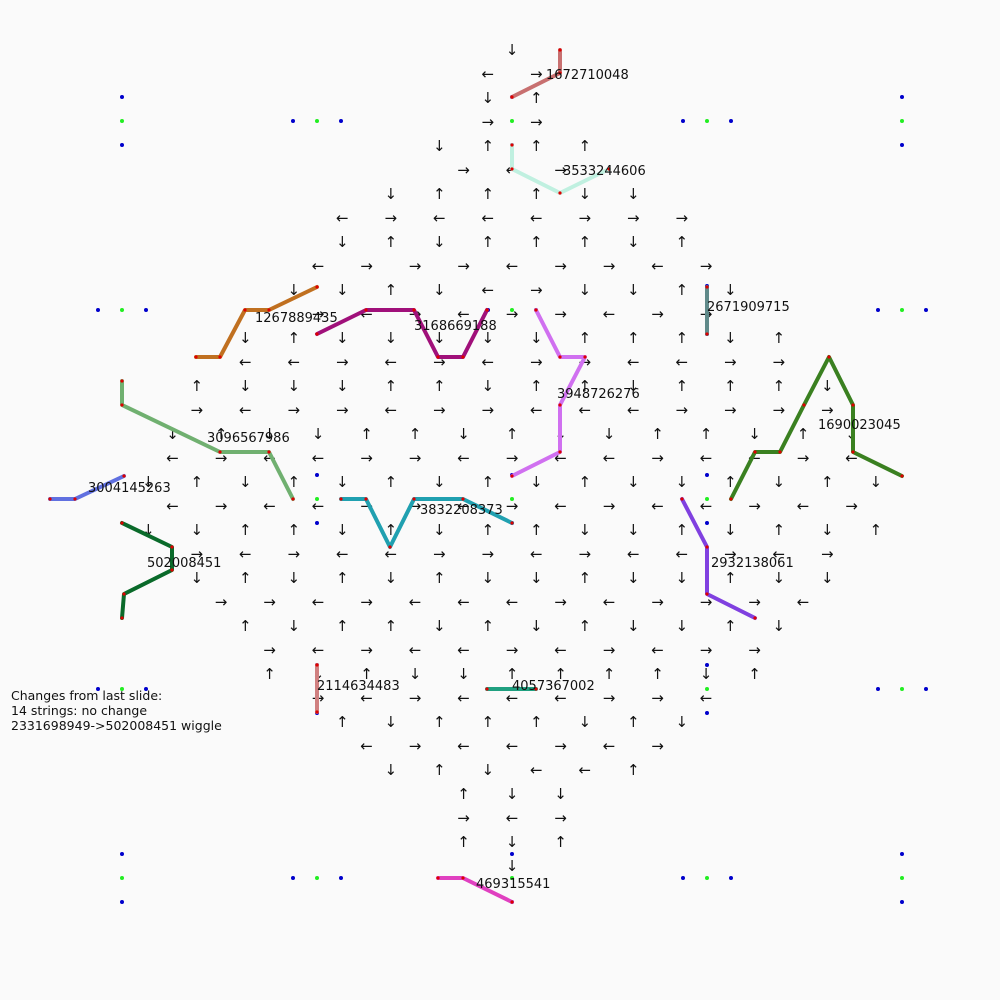 The image size is (1000, 1000). I want to click on changes-note-title: Changes from last slide:, so click(87, 695).